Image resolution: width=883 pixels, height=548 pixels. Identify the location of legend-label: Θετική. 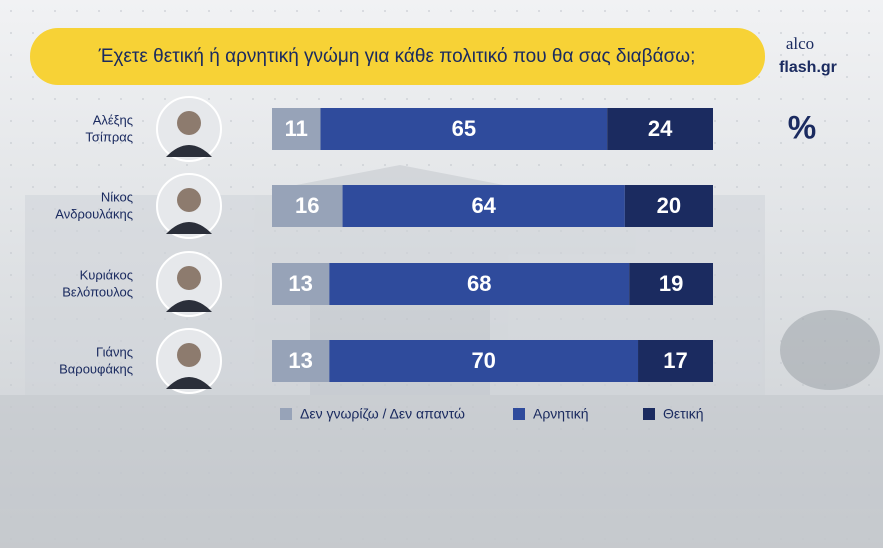
(683, 414).